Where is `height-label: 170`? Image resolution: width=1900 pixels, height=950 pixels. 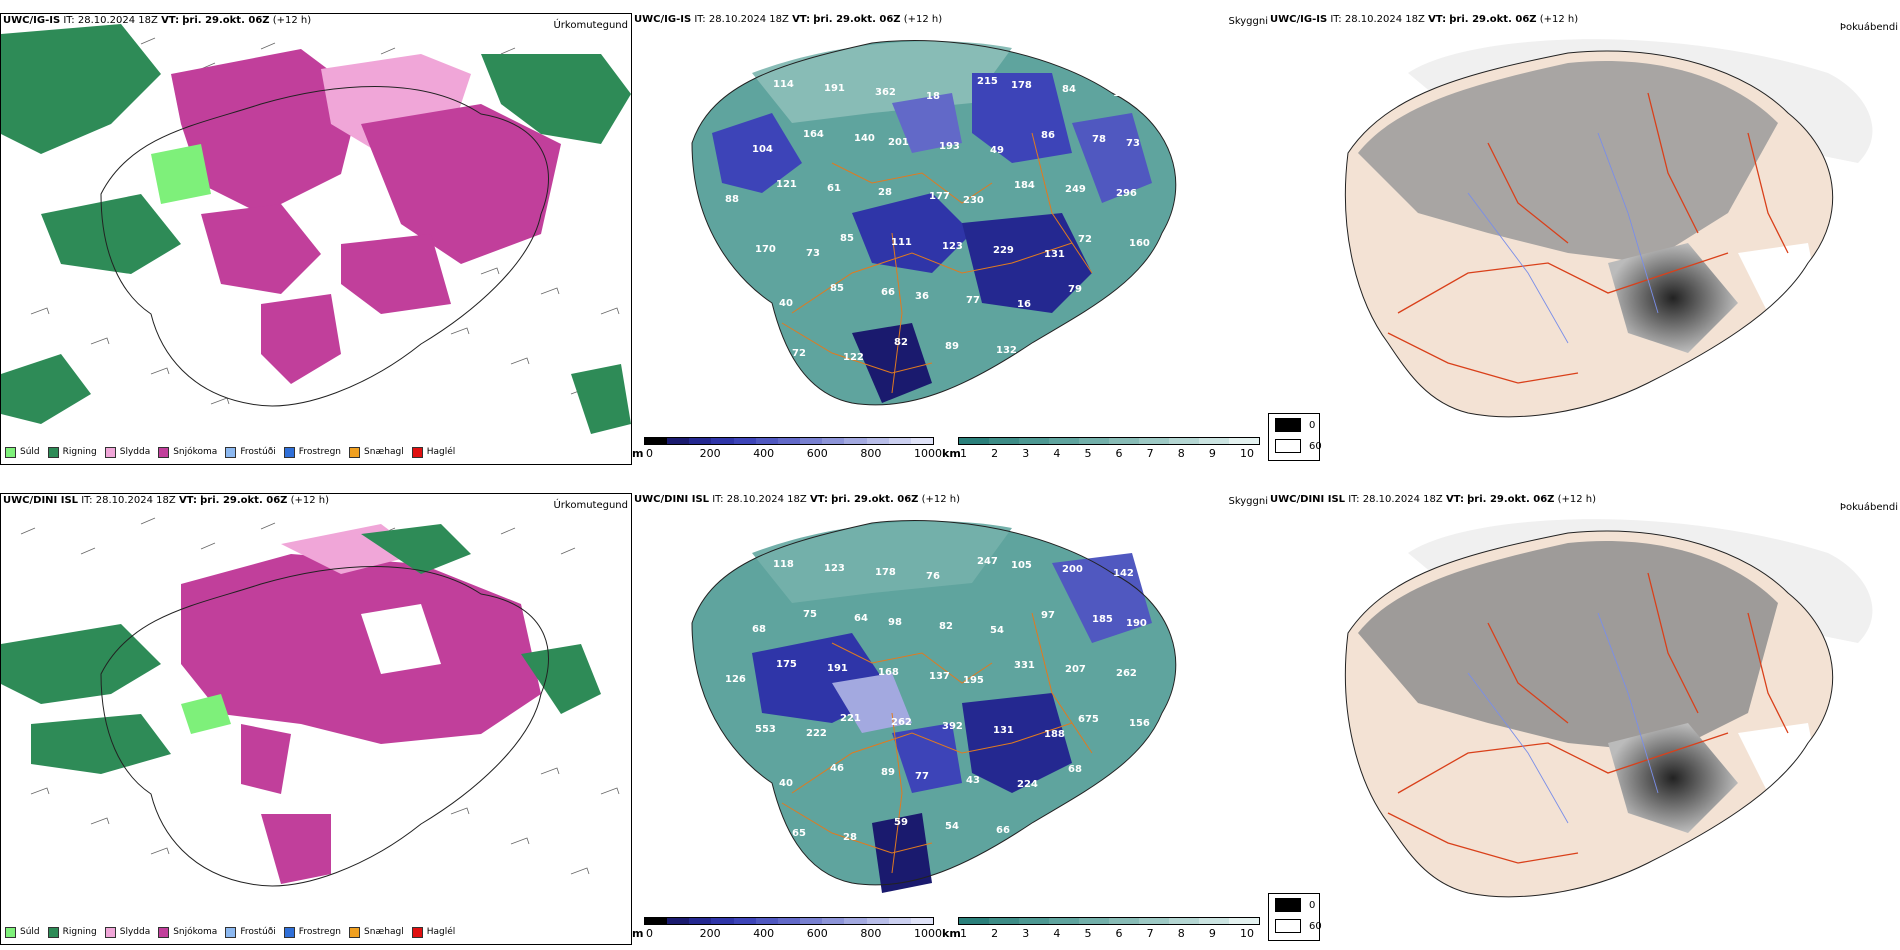 height-label: 170 is located at coordinates (765, 249).